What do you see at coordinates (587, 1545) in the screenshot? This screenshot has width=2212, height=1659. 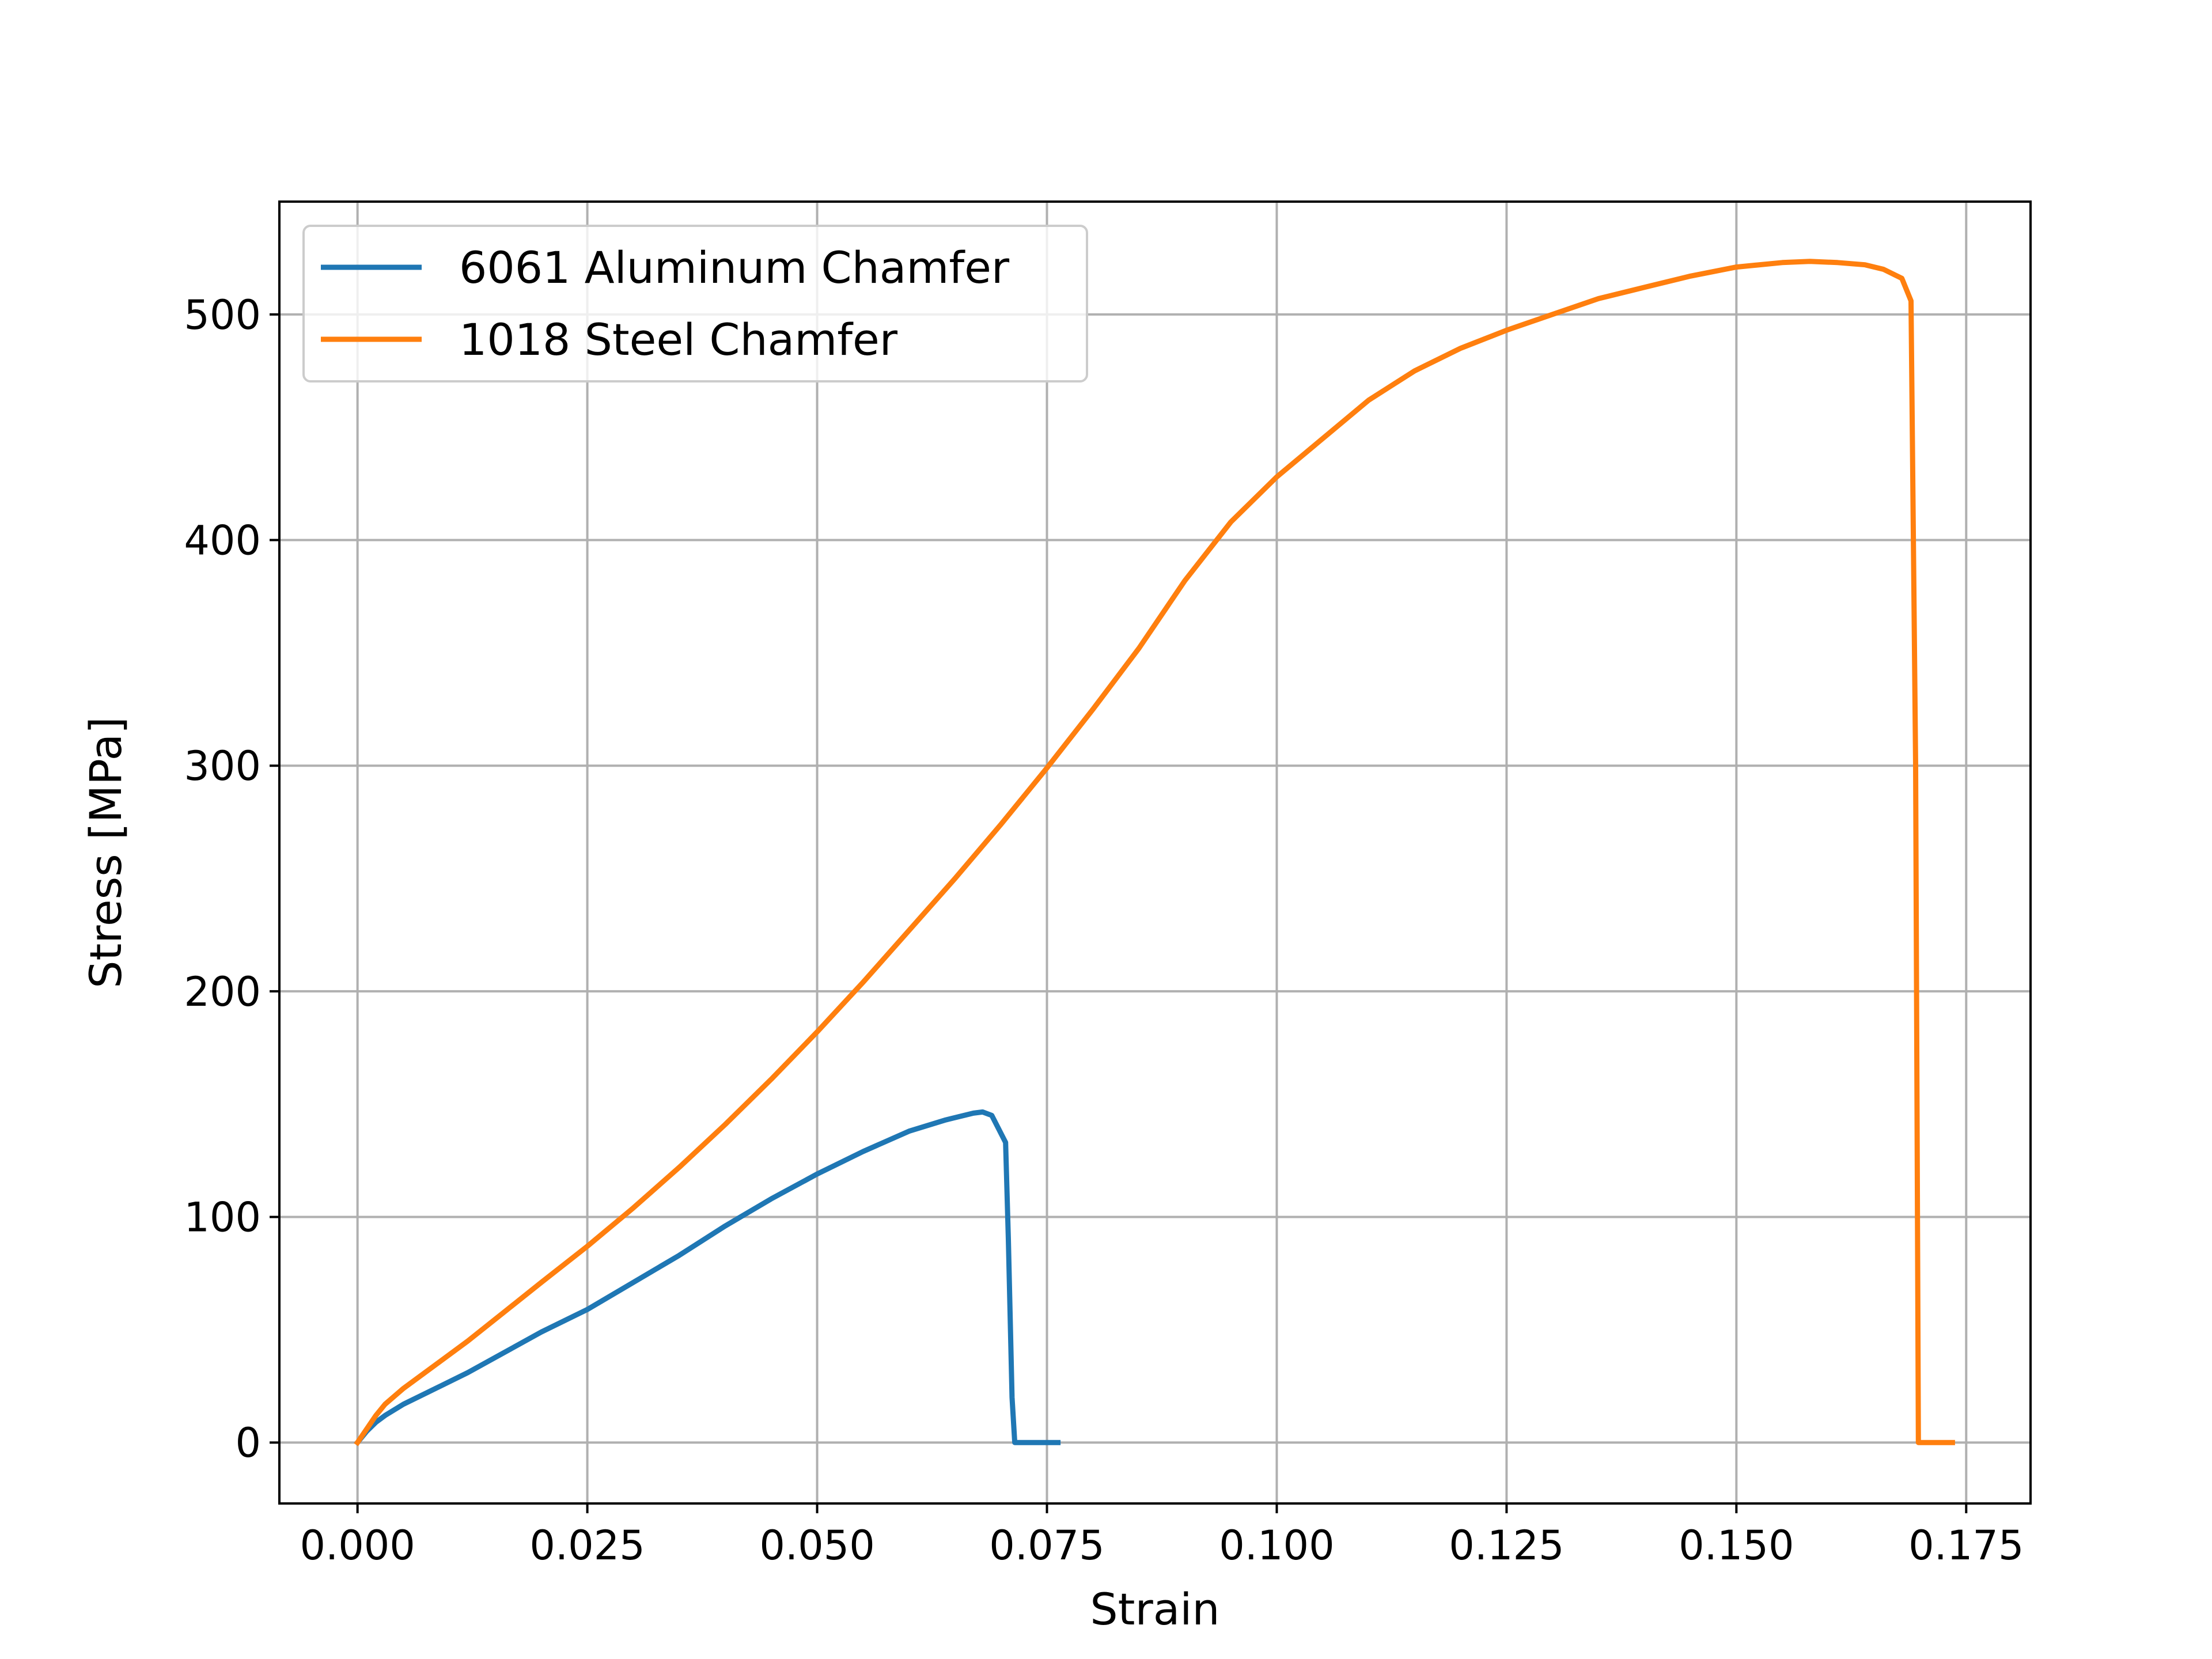 I see `x-tick-label: 0.025` at bounding box center [587, 1545].